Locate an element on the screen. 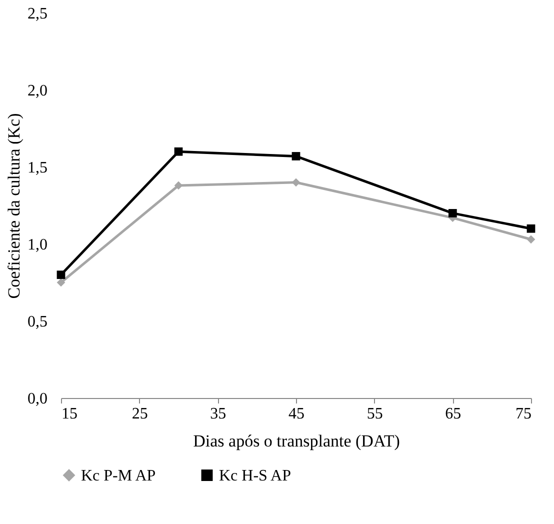 Image resolution: width=554 pixels, height=524 pixels. y-tick-label: 1,0 is located at coordinates (38, 245).